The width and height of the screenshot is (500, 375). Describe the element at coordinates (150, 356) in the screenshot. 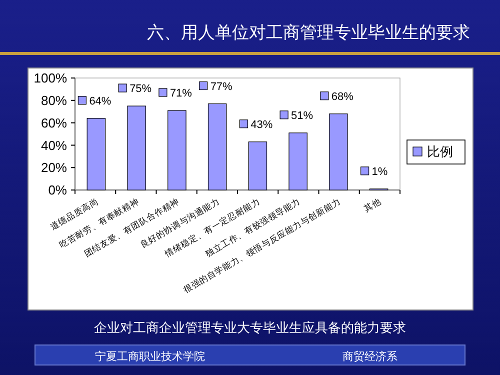

I see `text: 宁夏工商职业技术学院` at that location.